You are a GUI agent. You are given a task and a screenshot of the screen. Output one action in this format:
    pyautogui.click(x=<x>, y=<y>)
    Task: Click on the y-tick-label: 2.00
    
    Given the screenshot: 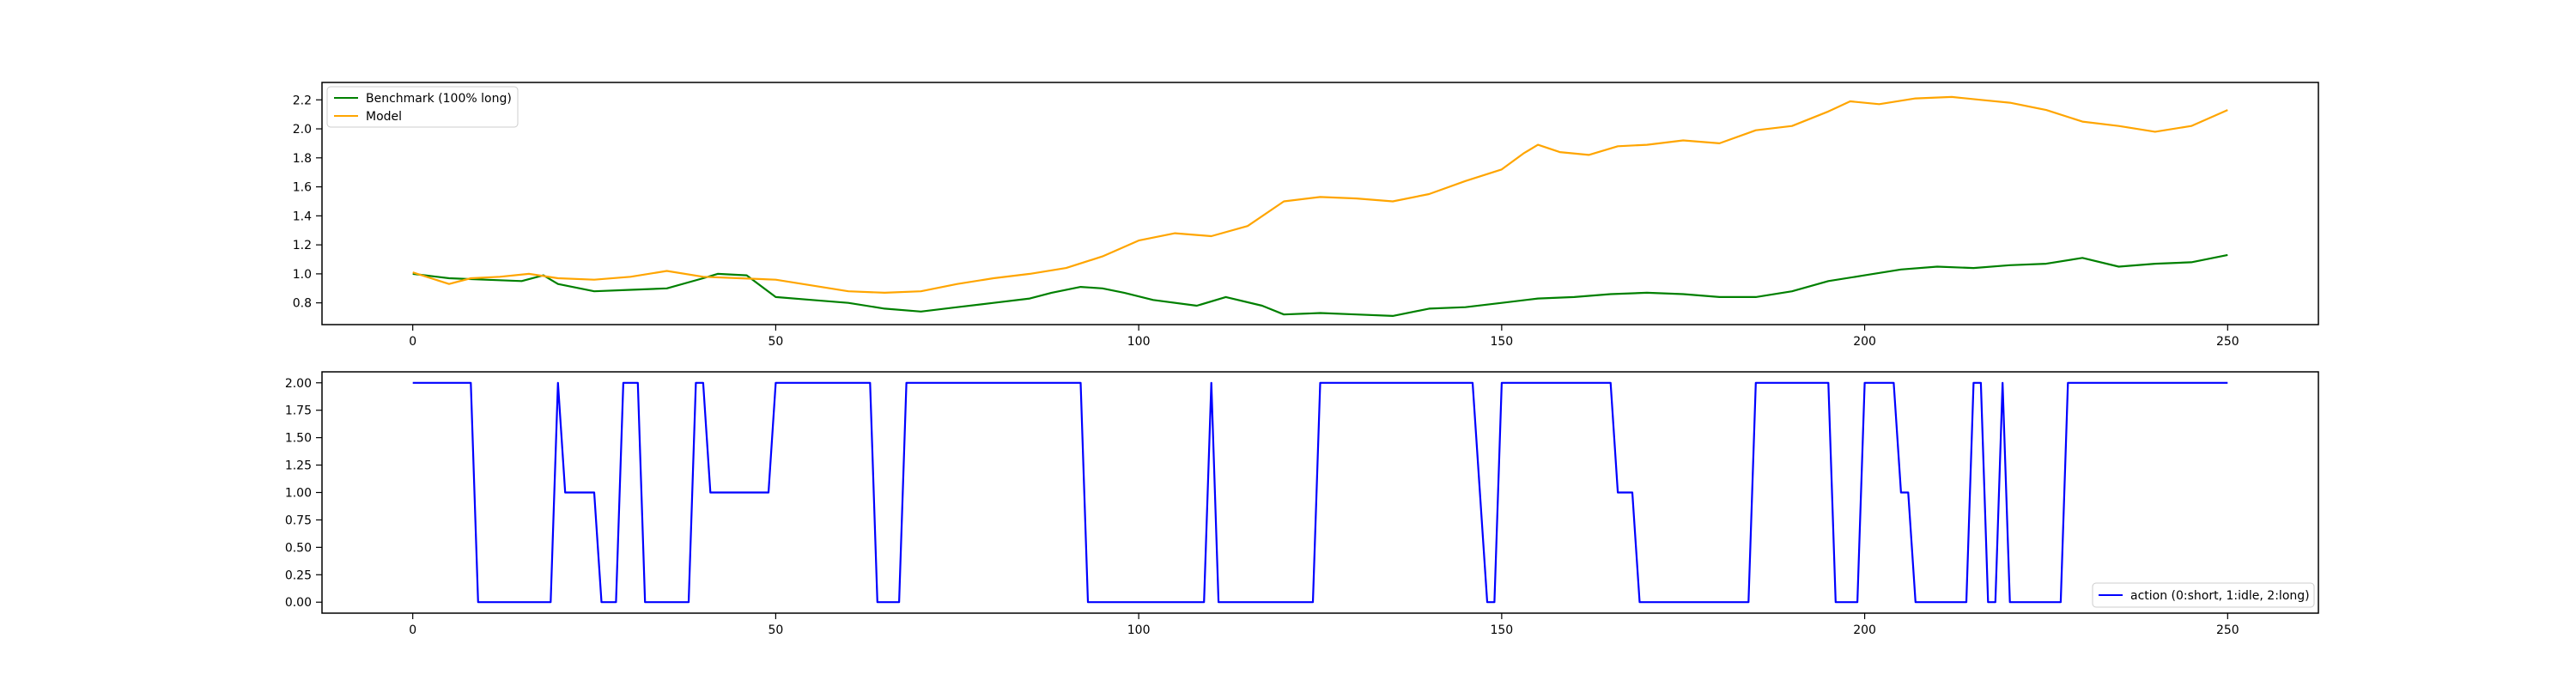 What is the action you would take?
    pyautogui.click(x=298, y=384)
    